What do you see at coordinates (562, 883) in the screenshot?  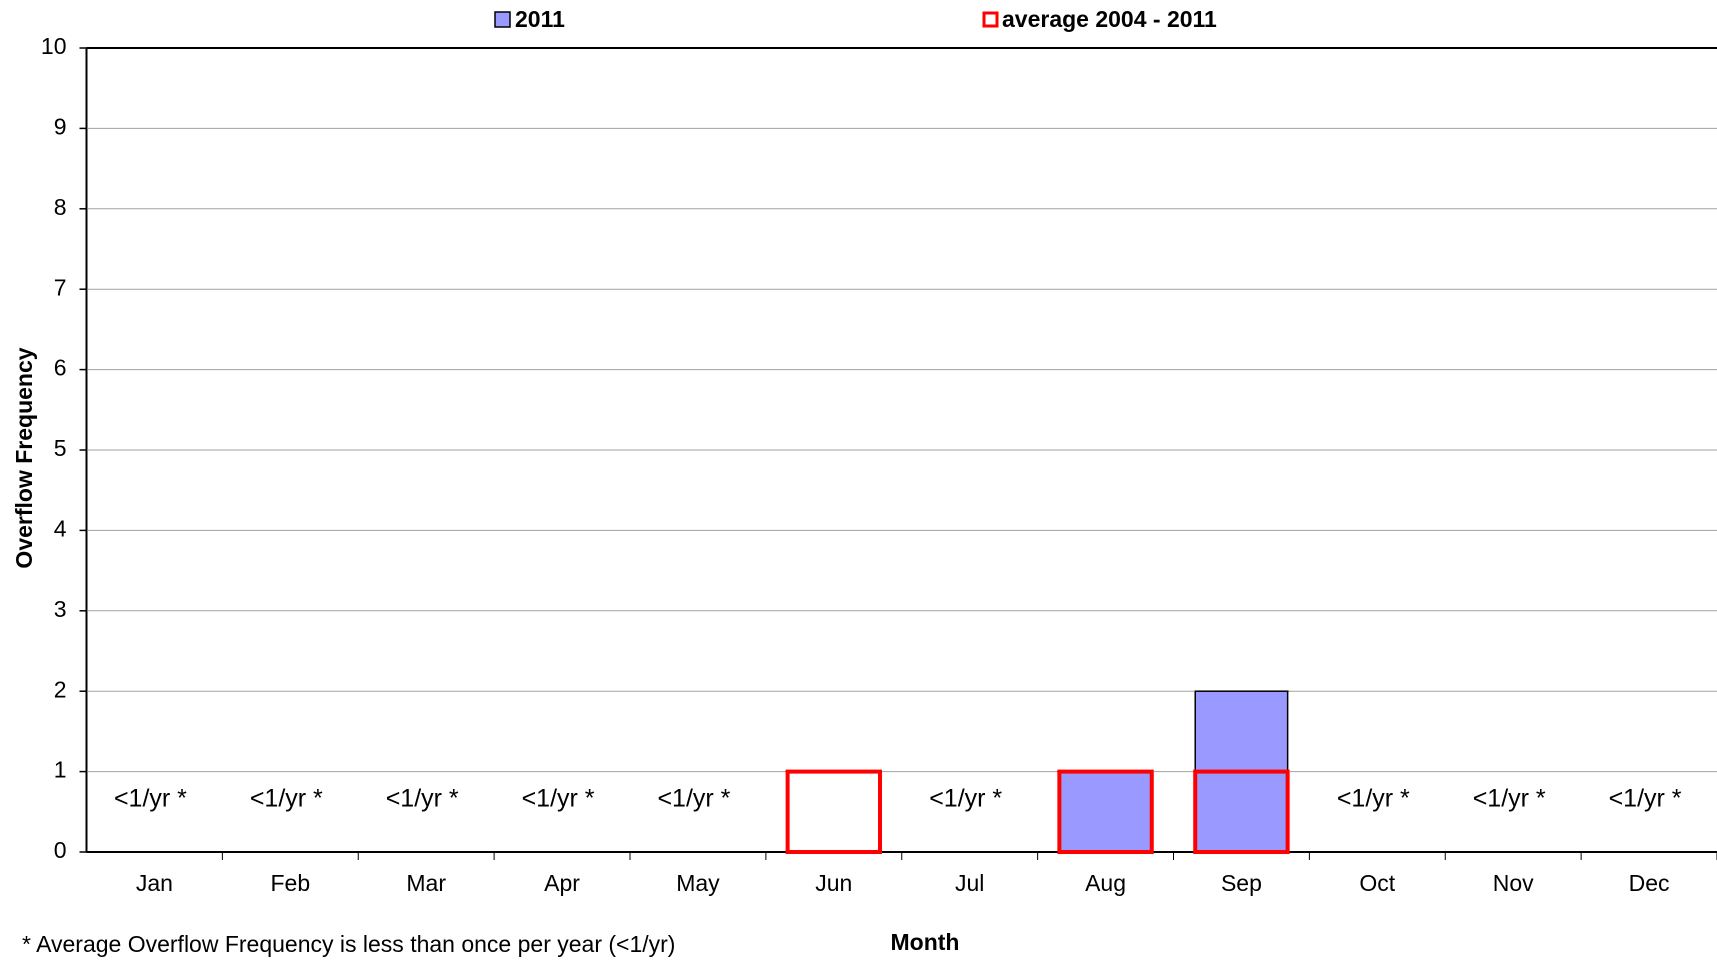 I see `x-tick-label: Apr` at bounding box center [562, 883].